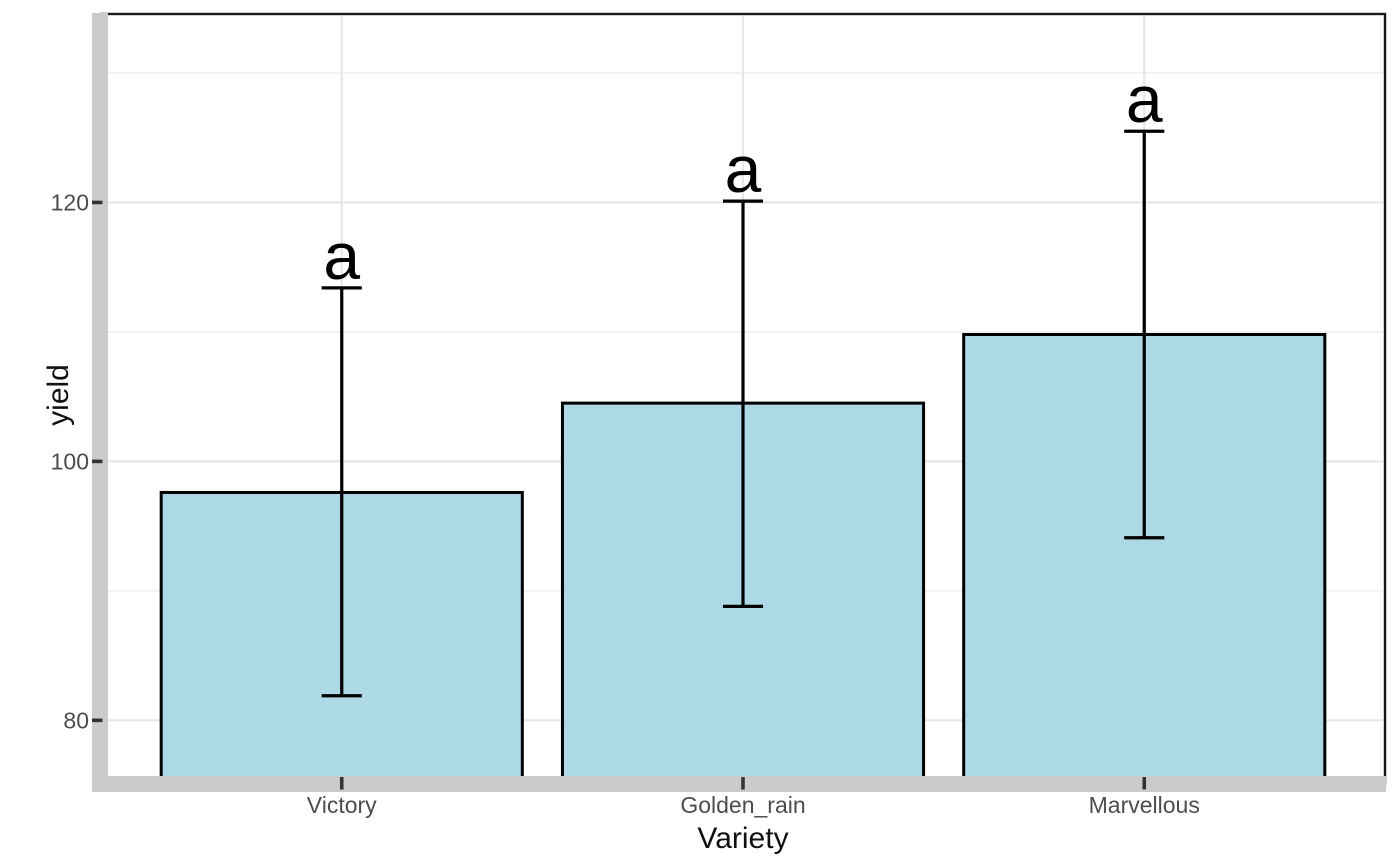  I want to click on x-tick-label-victory: Victory, so click(342, 805).